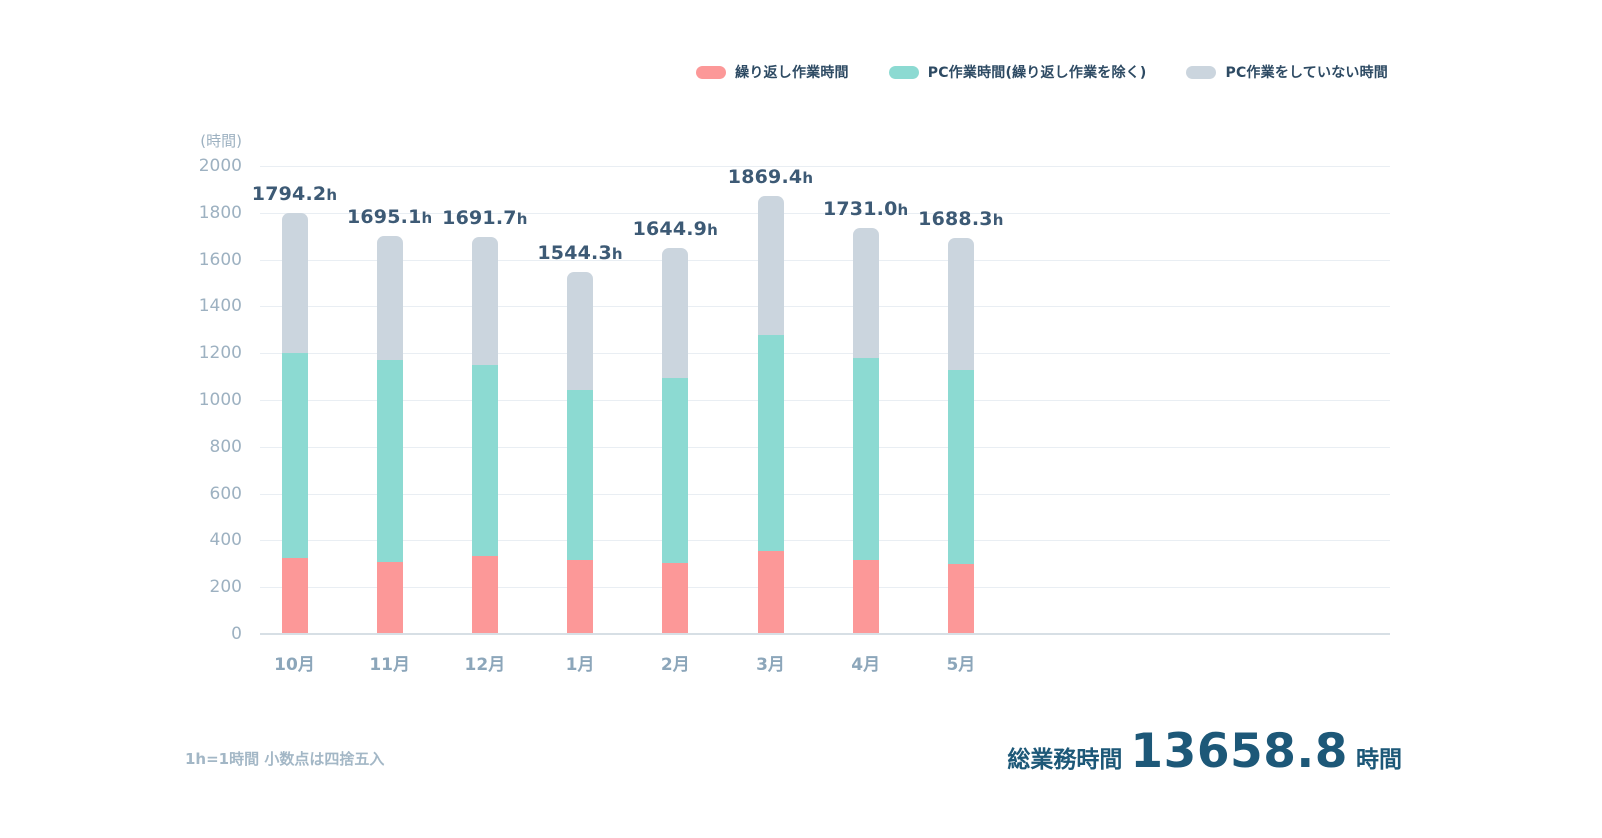 The width and height of the screenshot is (1602, 838). Describe the element at coordinates (765, 176) in the screenshot. I see `bar-total-value: 1869.4` at that location.